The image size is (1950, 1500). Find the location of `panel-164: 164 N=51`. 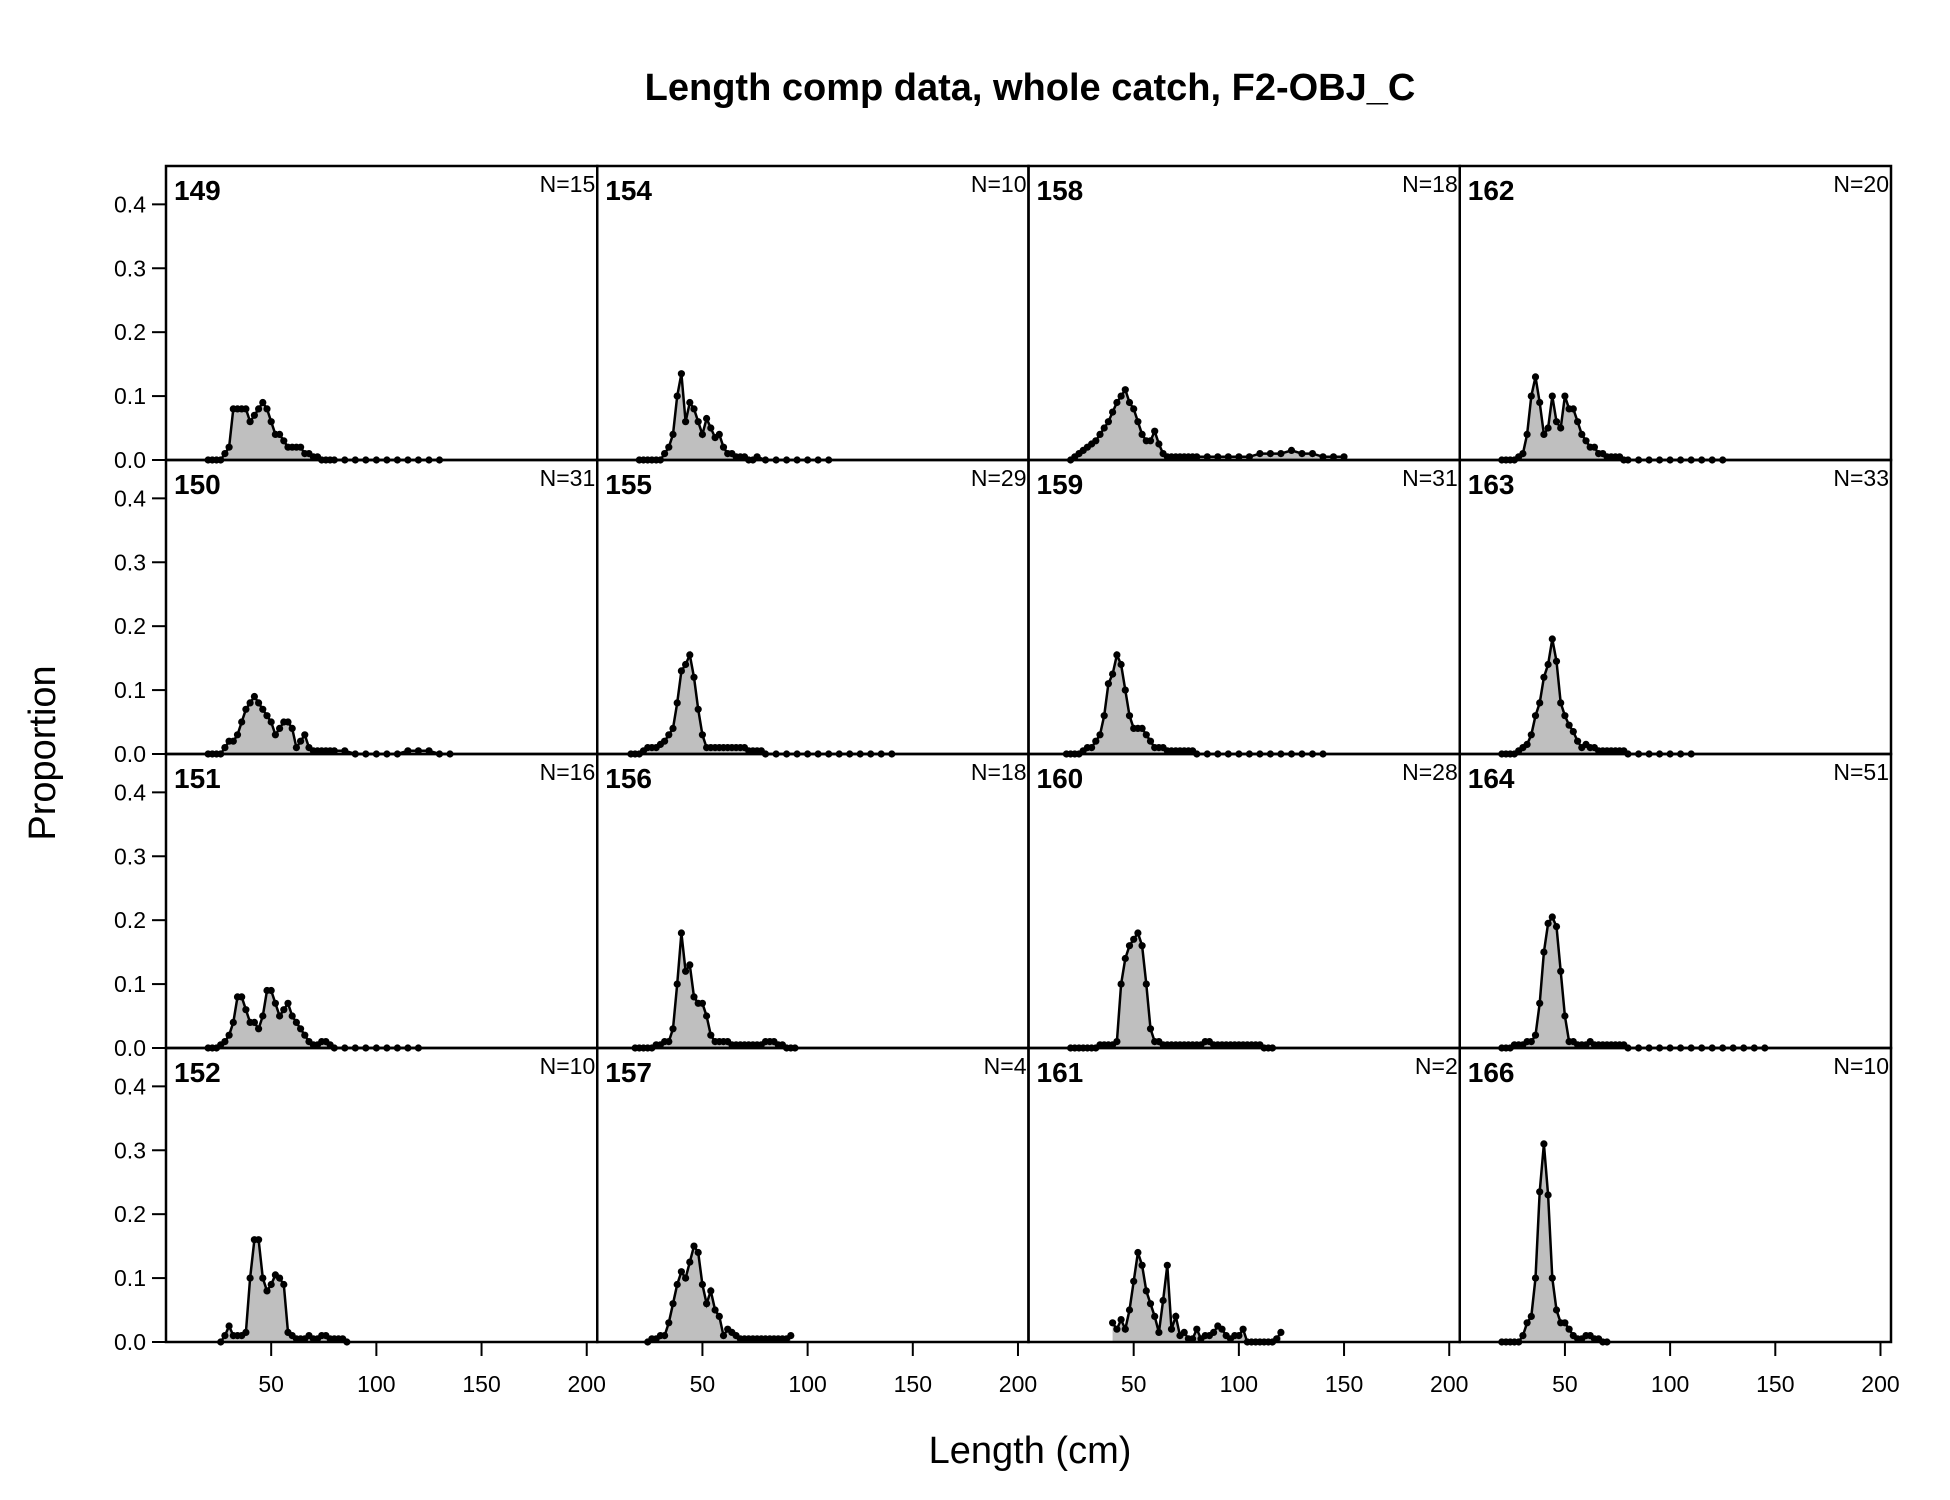

panel-164: 164 N=51 is located at coordinates (1675, 902).